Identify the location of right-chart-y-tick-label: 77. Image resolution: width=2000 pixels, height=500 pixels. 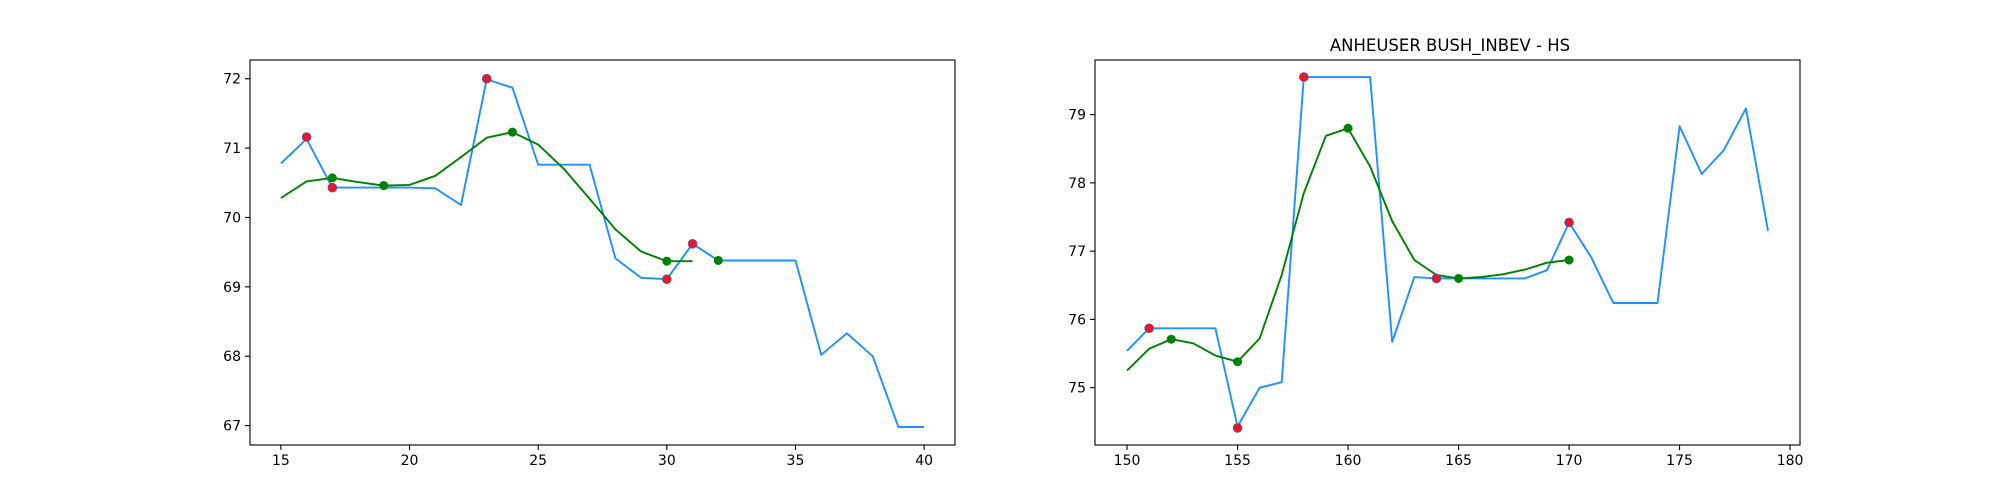
(1077, 252).